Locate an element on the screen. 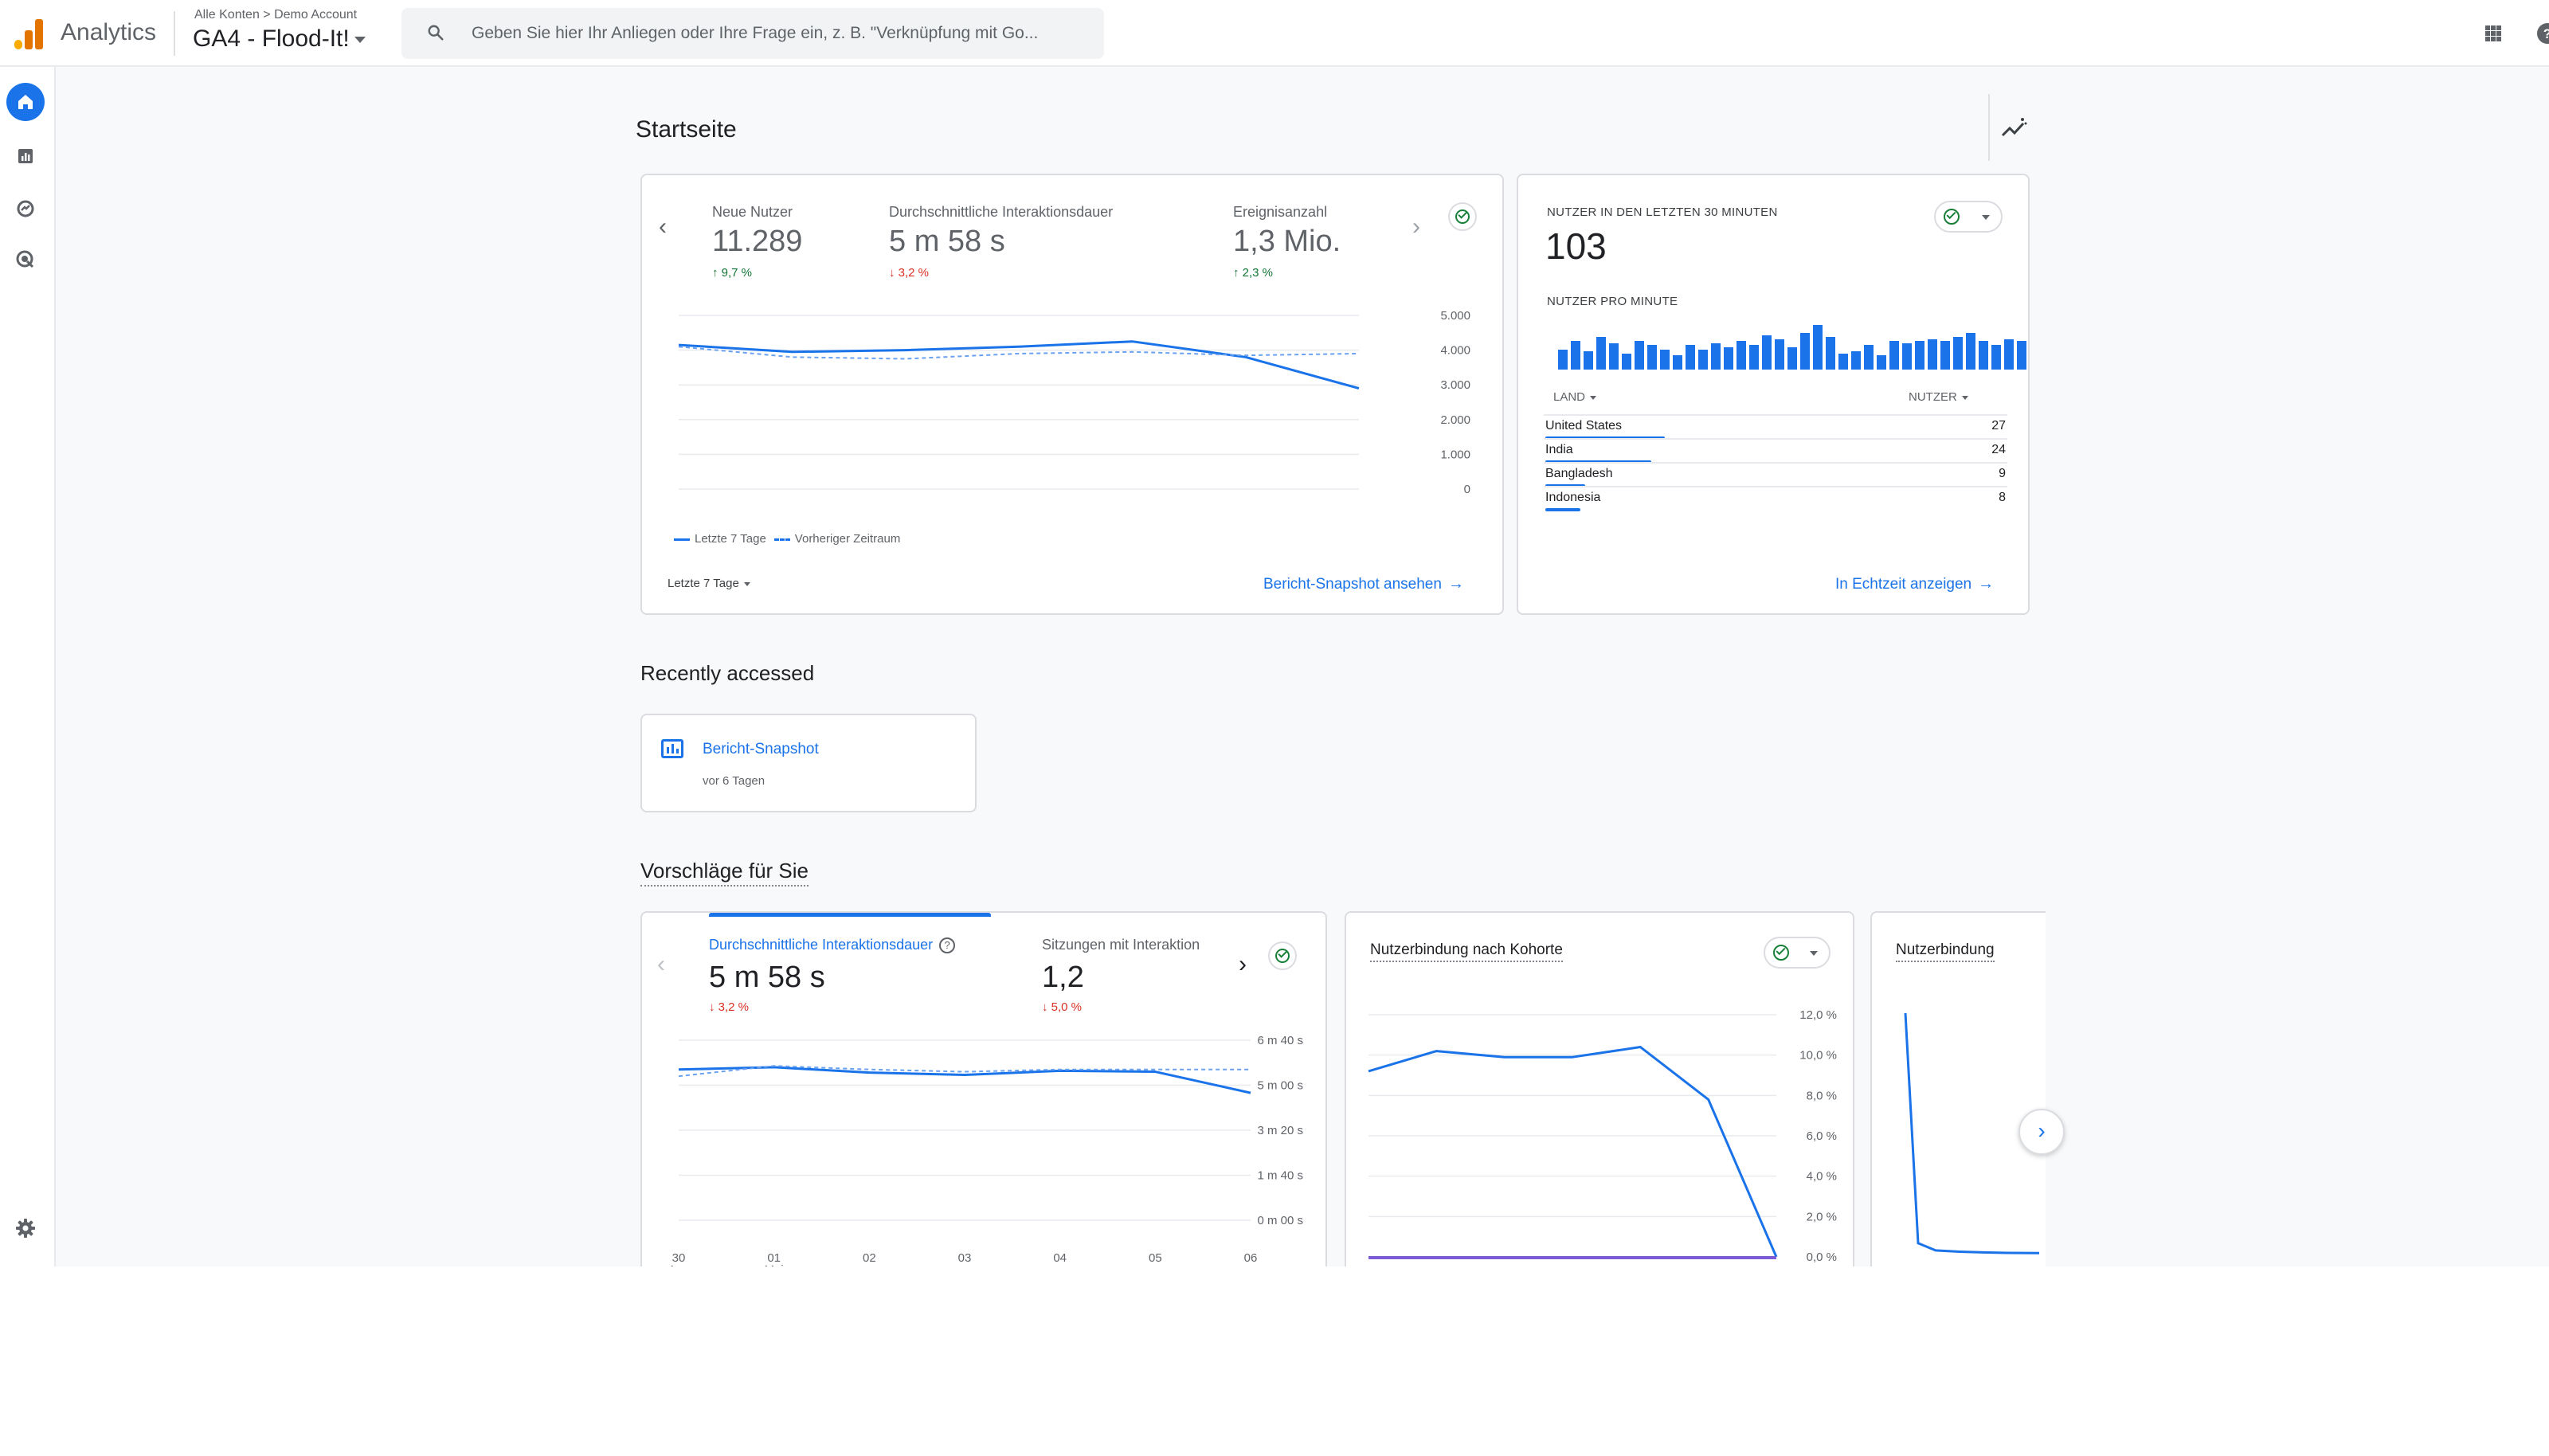  kpi-label: Durchschnittliche Interaktionsdauer is located at coordinates (1001, 212).